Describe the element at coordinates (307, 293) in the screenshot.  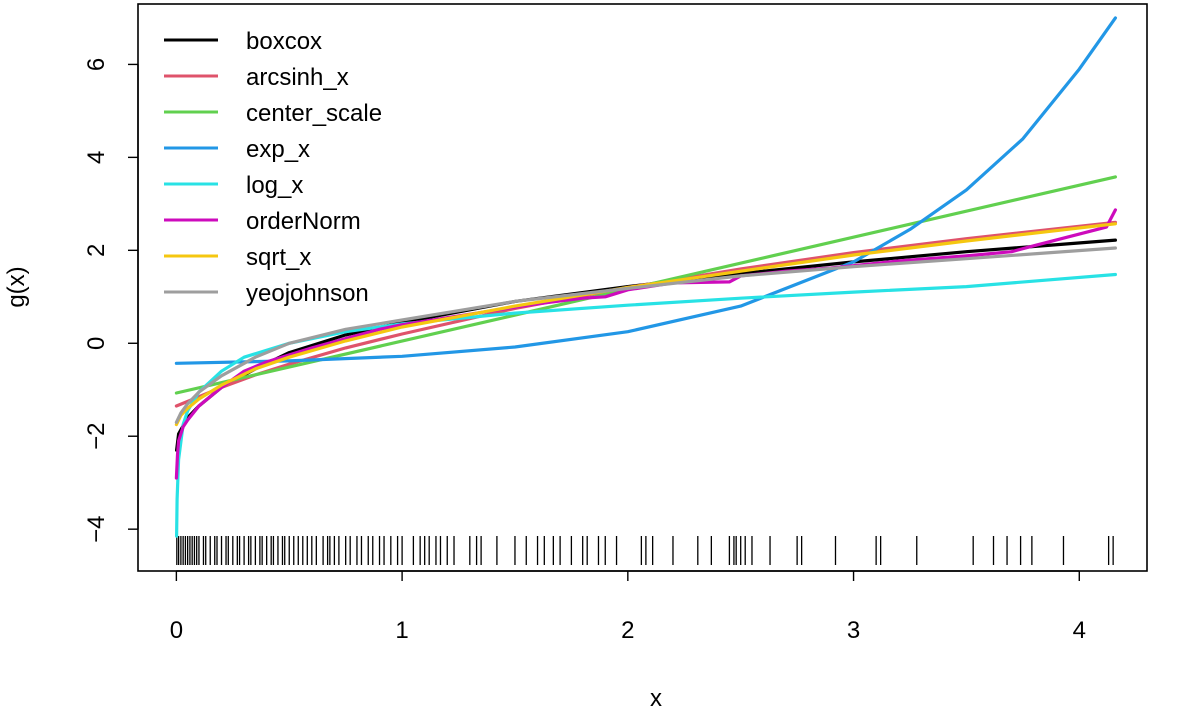
I see `legend-label: yeojohnson` at that location.